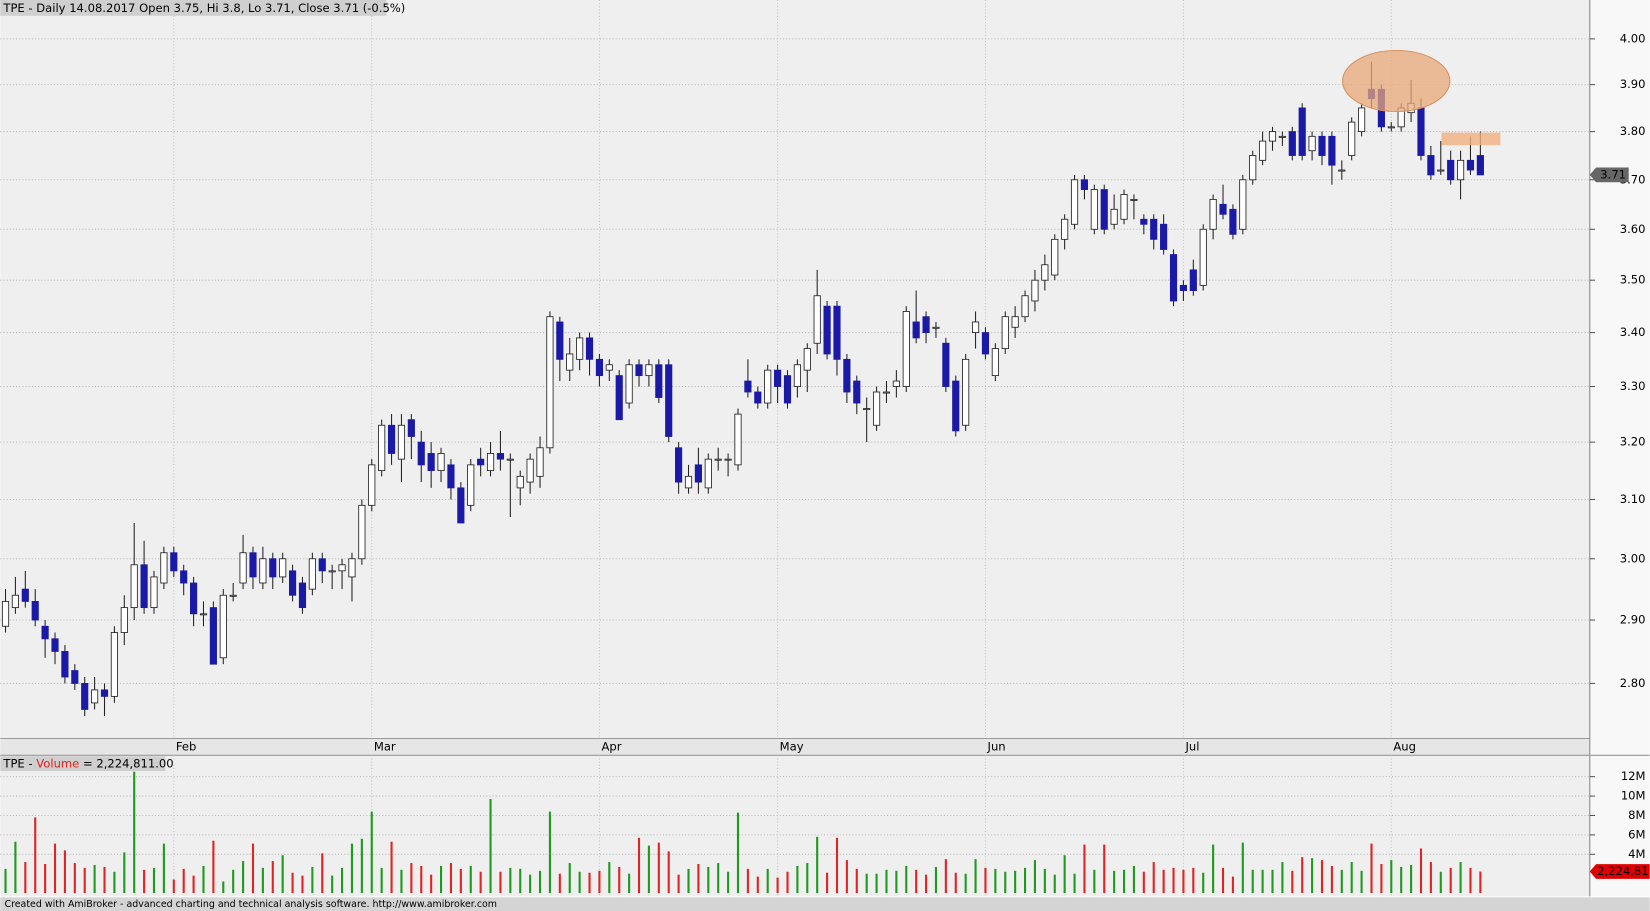  Describe the element at coordinates (87, 763) in the screenshot. I see `volume-title: TPE - Volume = 2,224,811.00` at that location.